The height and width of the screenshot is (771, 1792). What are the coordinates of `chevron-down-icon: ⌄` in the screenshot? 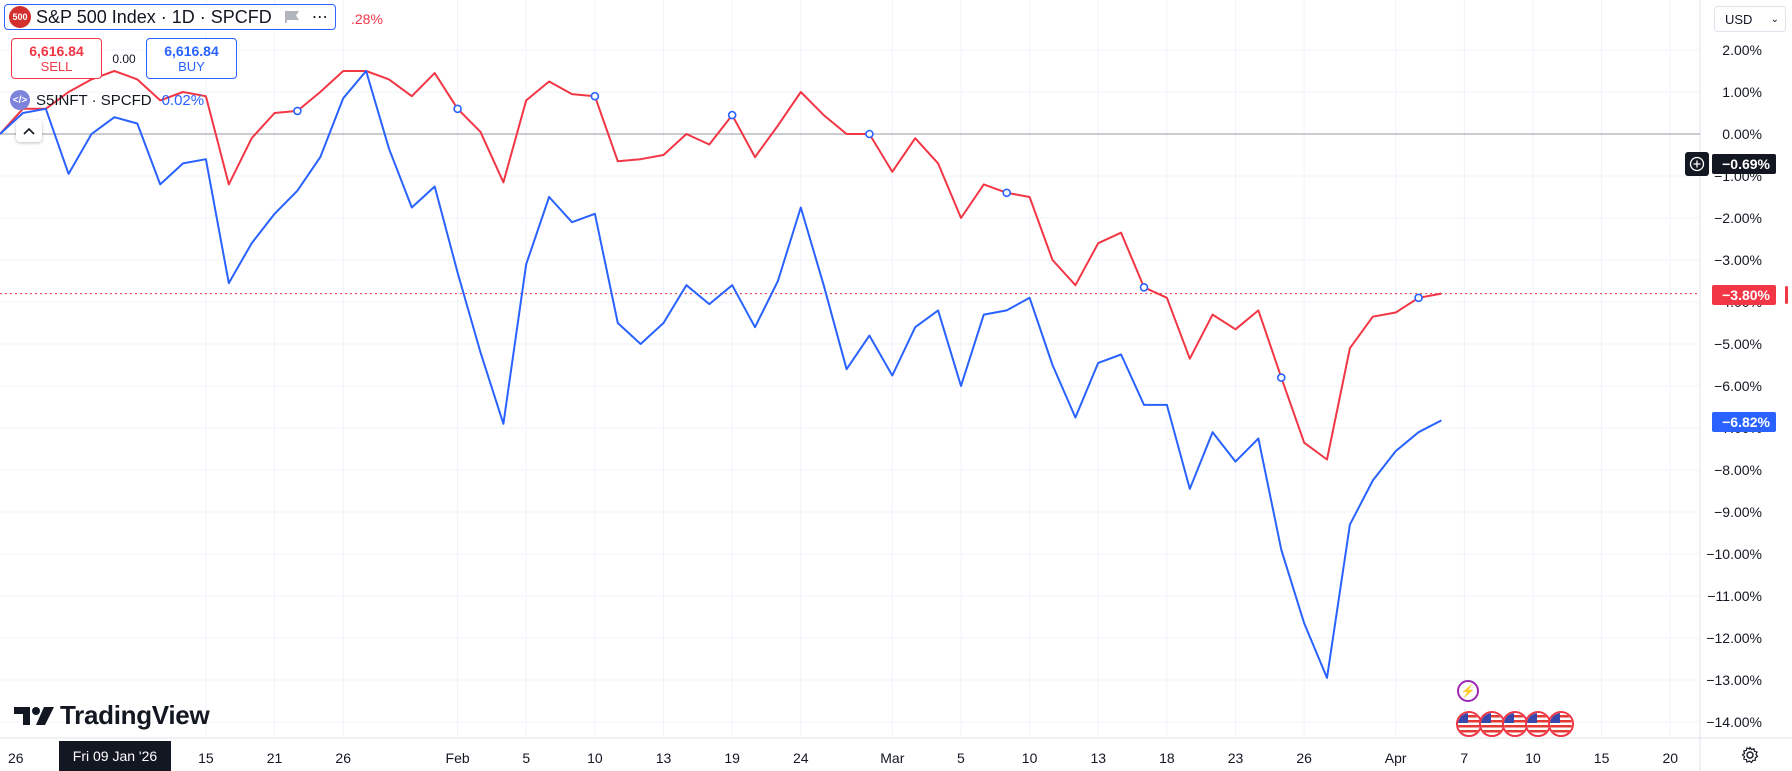 It's located at (1774, 19).